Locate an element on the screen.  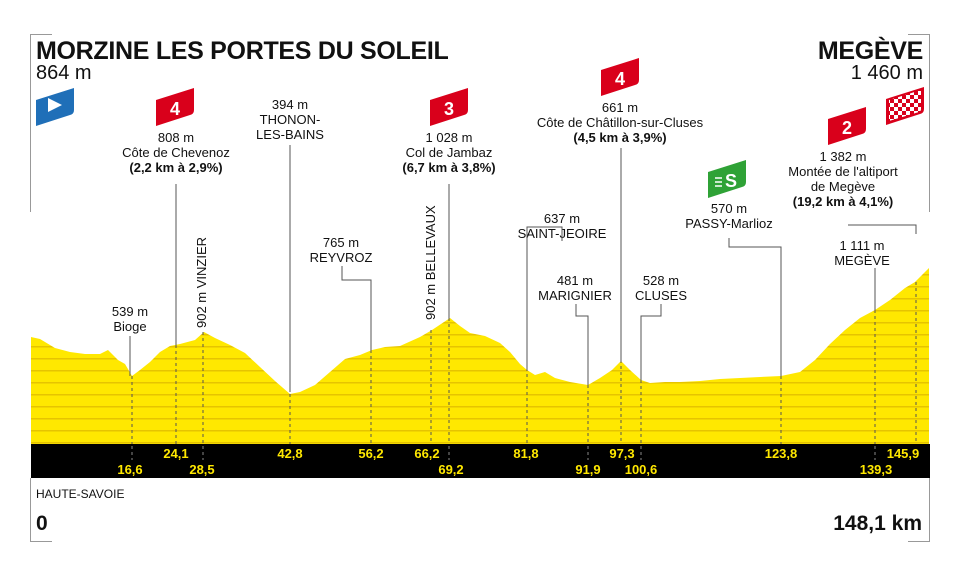
place-name: CLUSES is located at coordinates (661, 295).